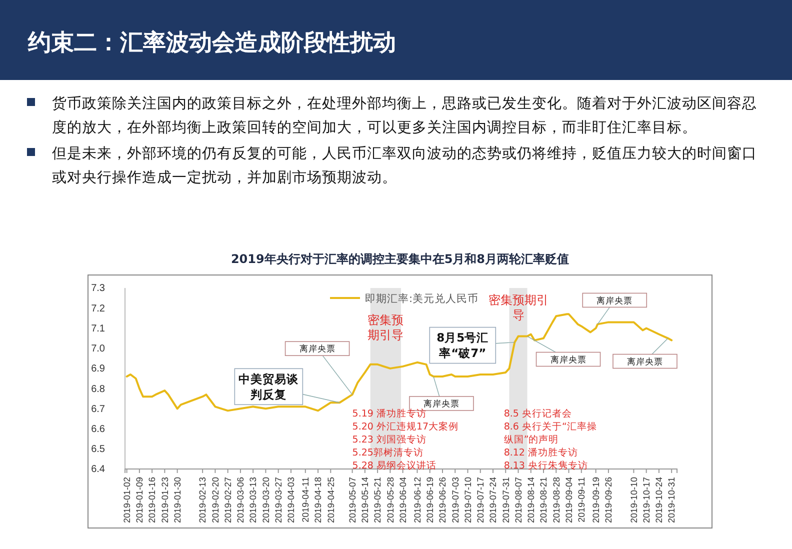 This screenshot has width=792, height=549. Describe the element at coordinates (241, 500) in the screenshot. I see `x-tick-label: 2019-03-06` at that location.